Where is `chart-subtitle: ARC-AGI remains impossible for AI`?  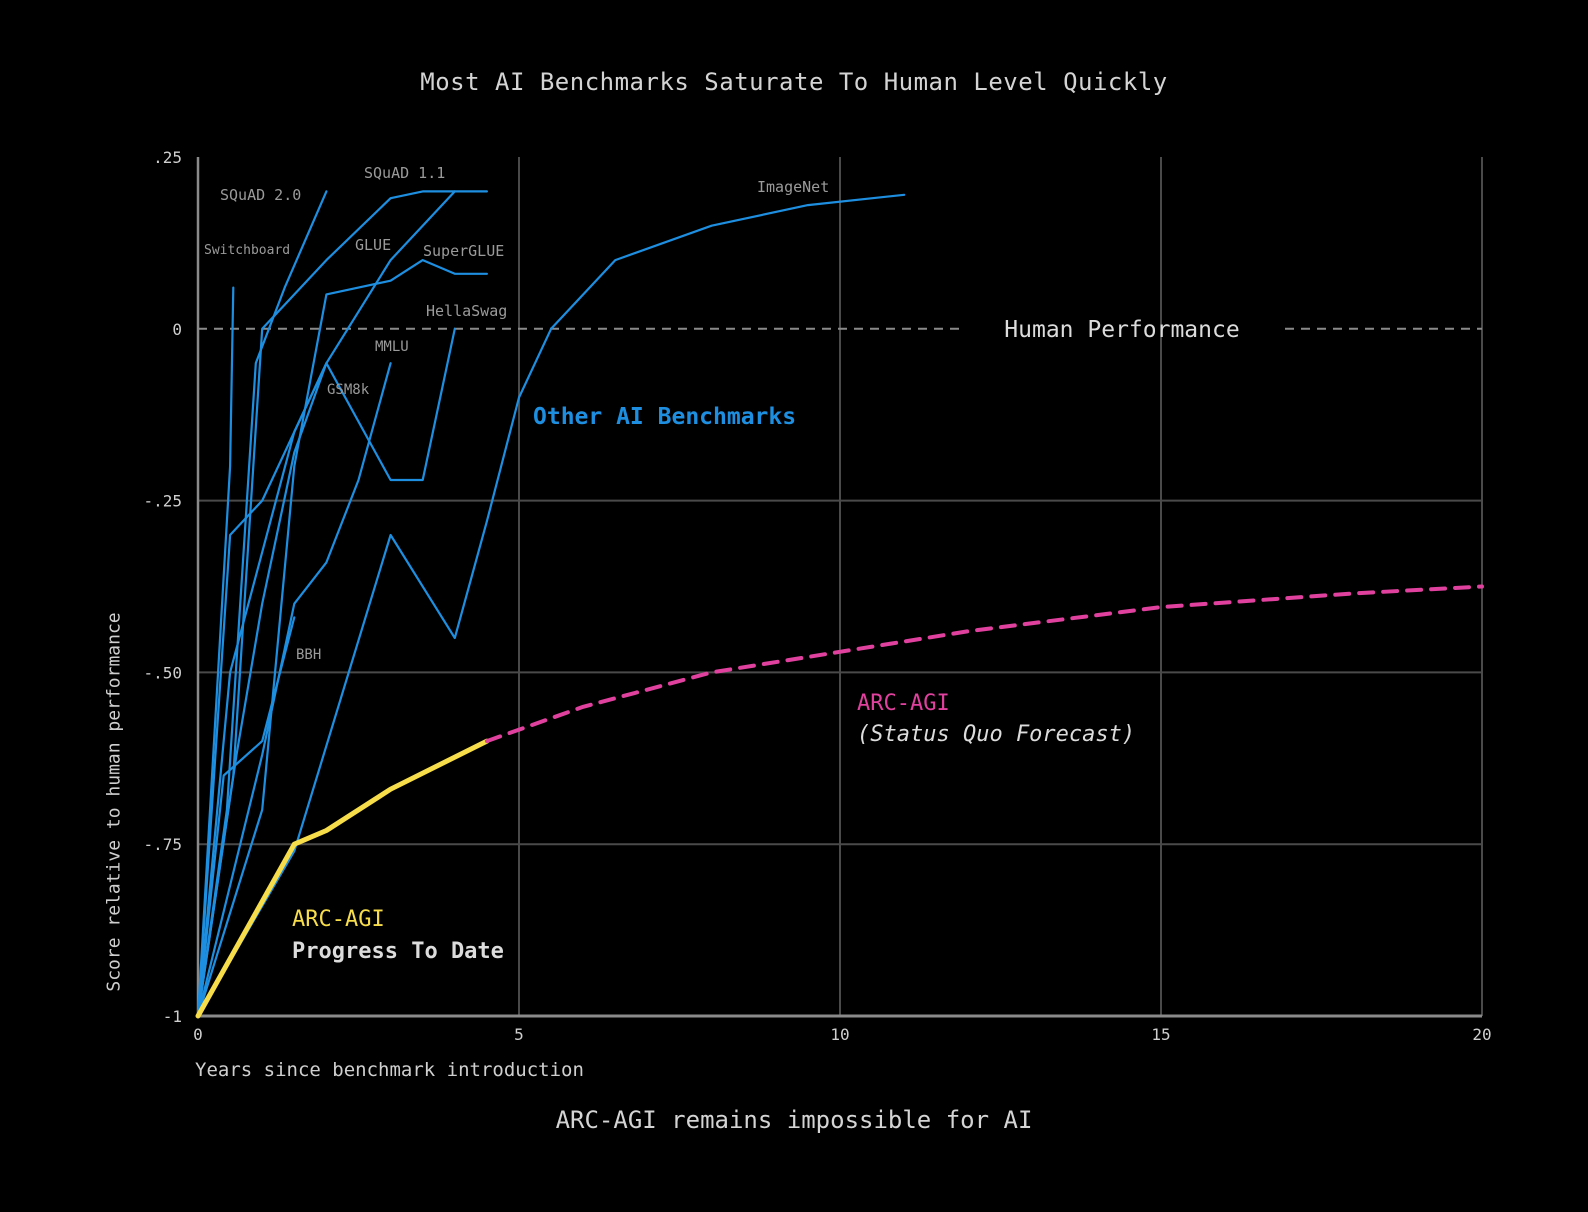 chart-subtitle: ARC-AGI remains impossible for AI is located at coordinates (794, 1120).